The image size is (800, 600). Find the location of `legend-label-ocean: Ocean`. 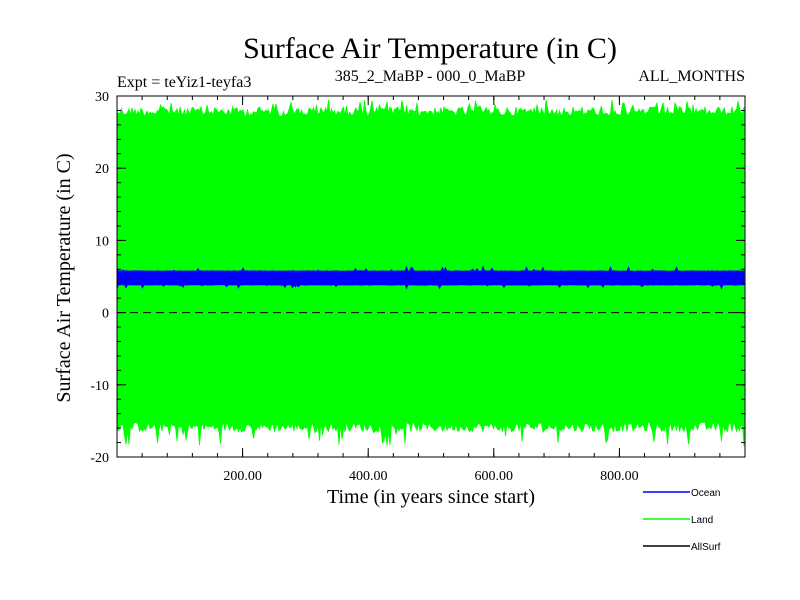

legend-label-ocean: Ocean is located at coordinates (705, 493).